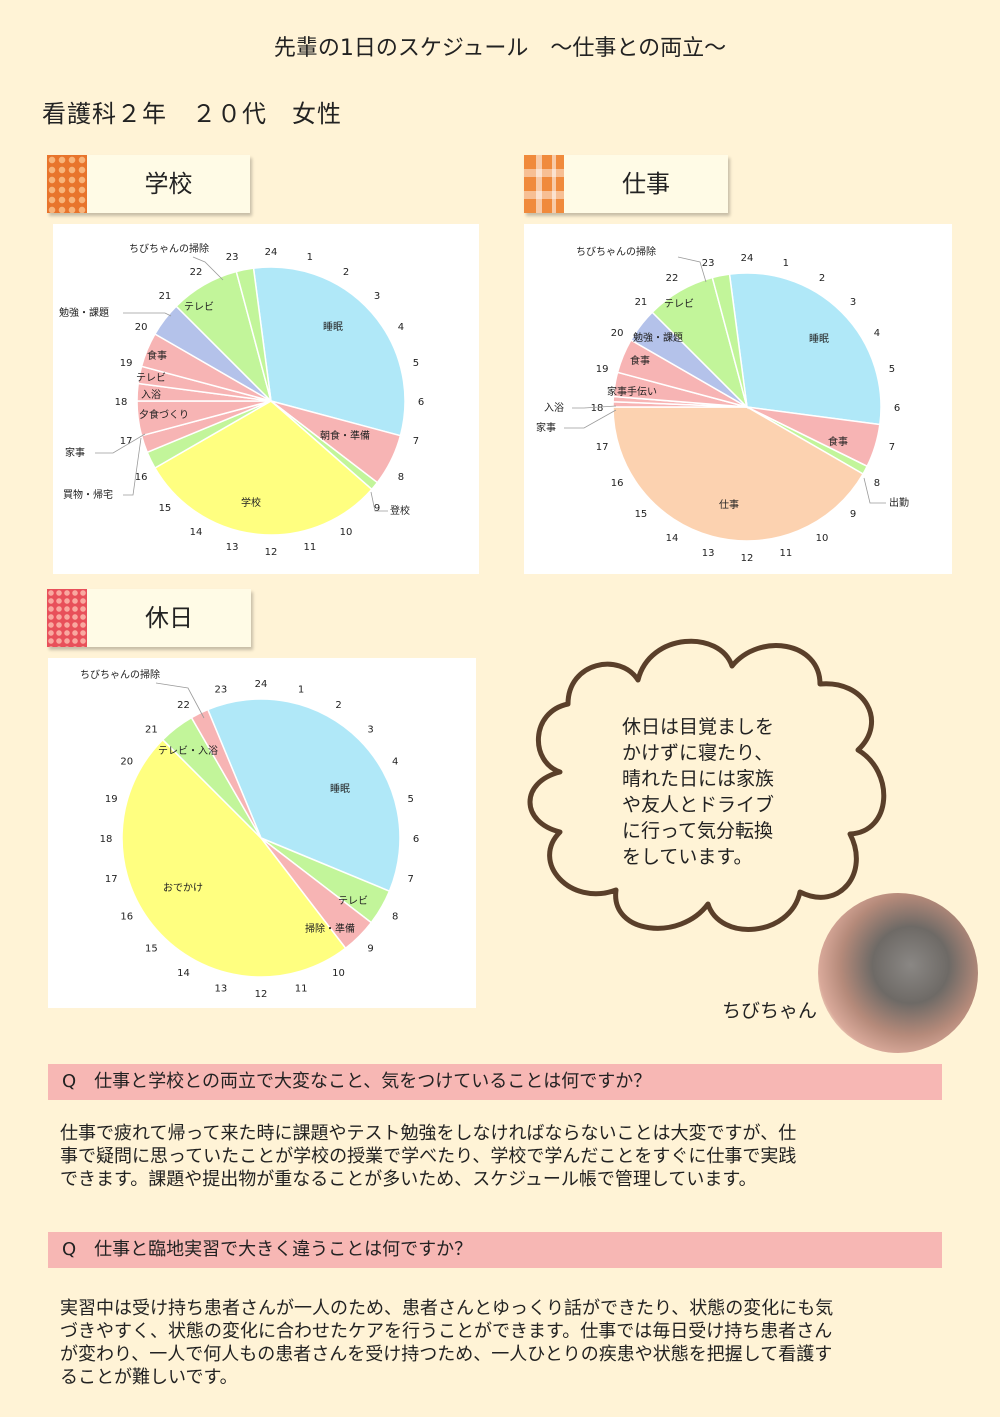 The image size is (1000, 1417). I want to click on pie-label: 夕食づくり, so click(164, 414).